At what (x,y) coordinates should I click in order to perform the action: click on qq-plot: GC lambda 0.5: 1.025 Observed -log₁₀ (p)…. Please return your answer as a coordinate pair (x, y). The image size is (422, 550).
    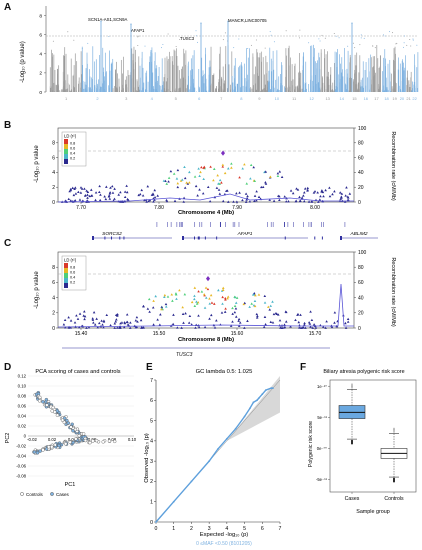
    Looking at the image, I should click on (213, 458).